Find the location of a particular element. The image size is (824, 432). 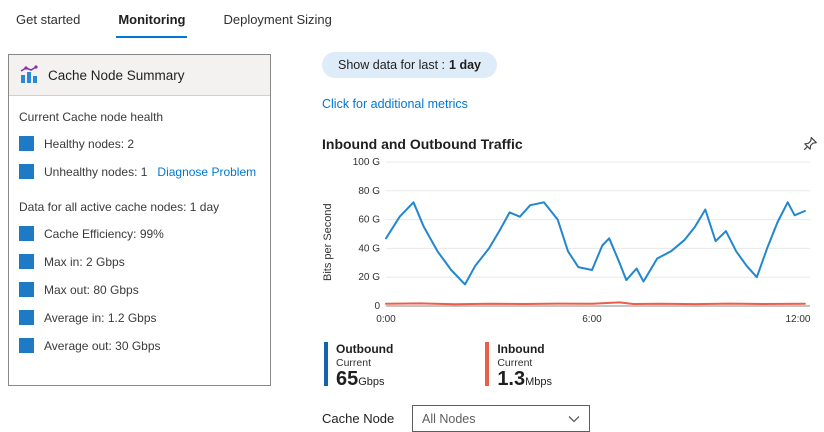

svg-text: 0 is located at coordinates (377, 306).